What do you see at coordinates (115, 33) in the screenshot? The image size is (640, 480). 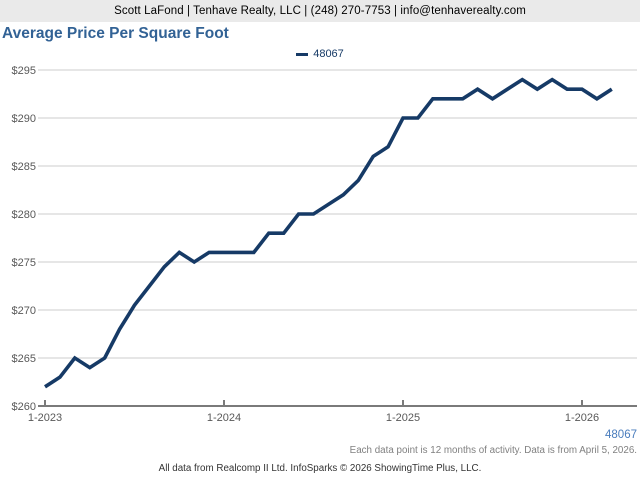 I see `page-title: Average Price Per Square Foot` at bounding box center [115, 33].